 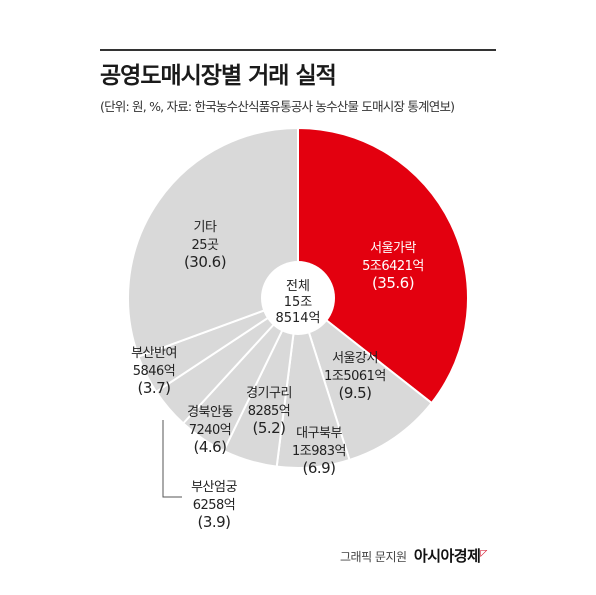 What do you see at coordinates (269, 411) in the screenshot?
I see `slice-amount: 8285억` at bounding box center [269, 411].